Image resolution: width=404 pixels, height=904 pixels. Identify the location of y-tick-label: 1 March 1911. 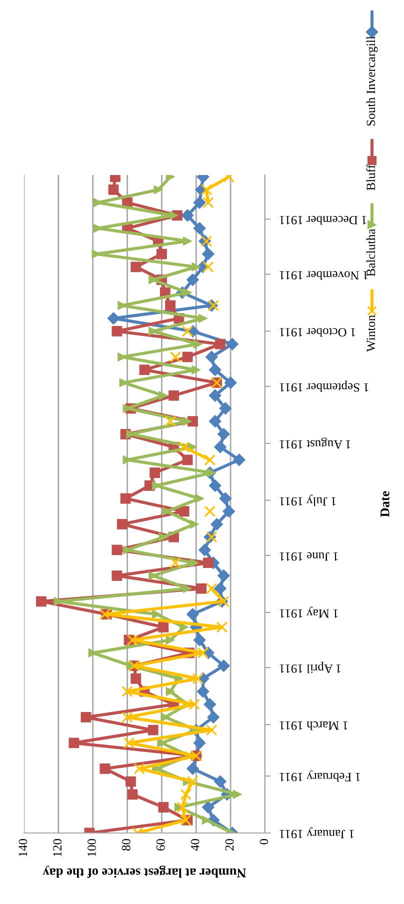
(314, 725).